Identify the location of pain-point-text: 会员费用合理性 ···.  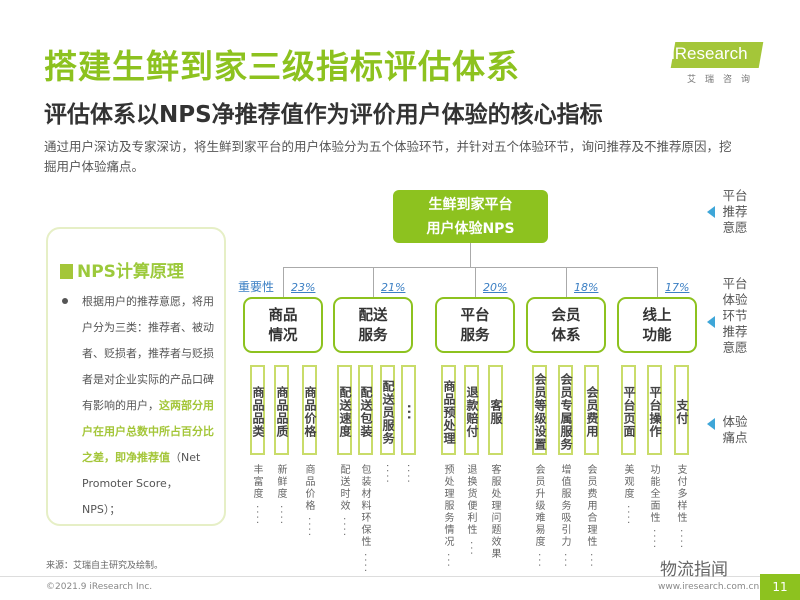
(590, 516).